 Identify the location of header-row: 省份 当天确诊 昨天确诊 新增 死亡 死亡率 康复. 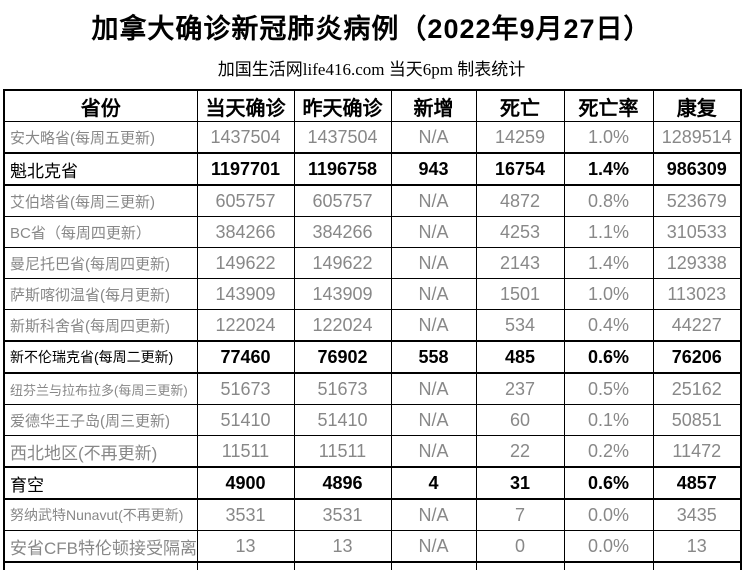
(372, 105).